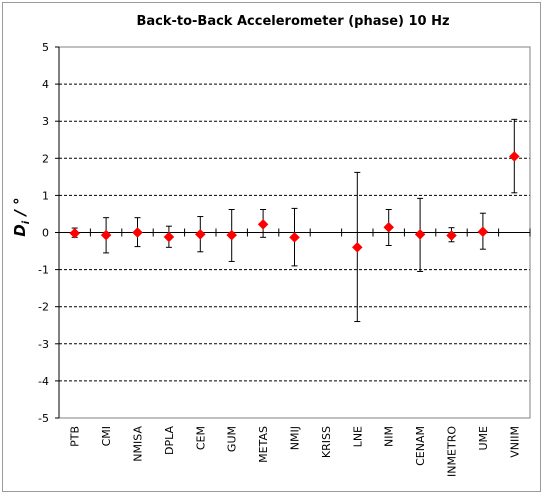  Describe the element at coordinates (43, 270) in the screenshot. I see `y-tick-label: -1` at that location.